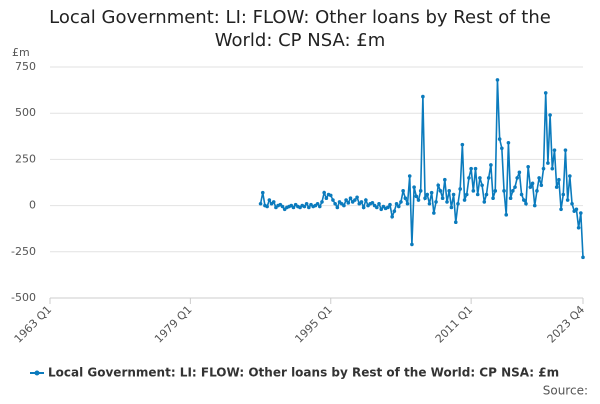 This screenshot has height=404, width=600. What do you see at coordinates (25, 158) in the screenshot?
I see `y-tick-label: 250` at bounding box center [25, 158].